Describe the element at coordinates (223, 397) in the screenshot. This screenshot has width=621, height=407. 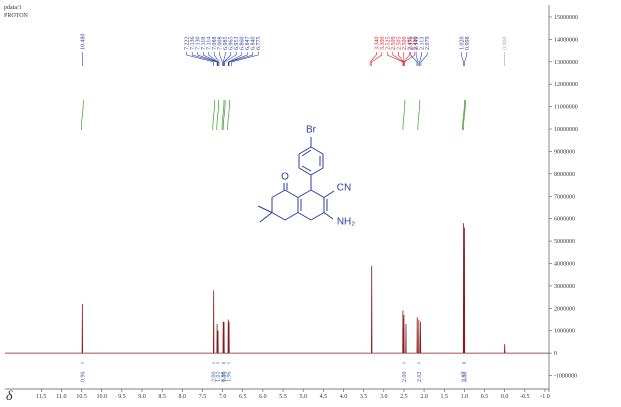
I see `x-tick-label: 7.0` at that location.